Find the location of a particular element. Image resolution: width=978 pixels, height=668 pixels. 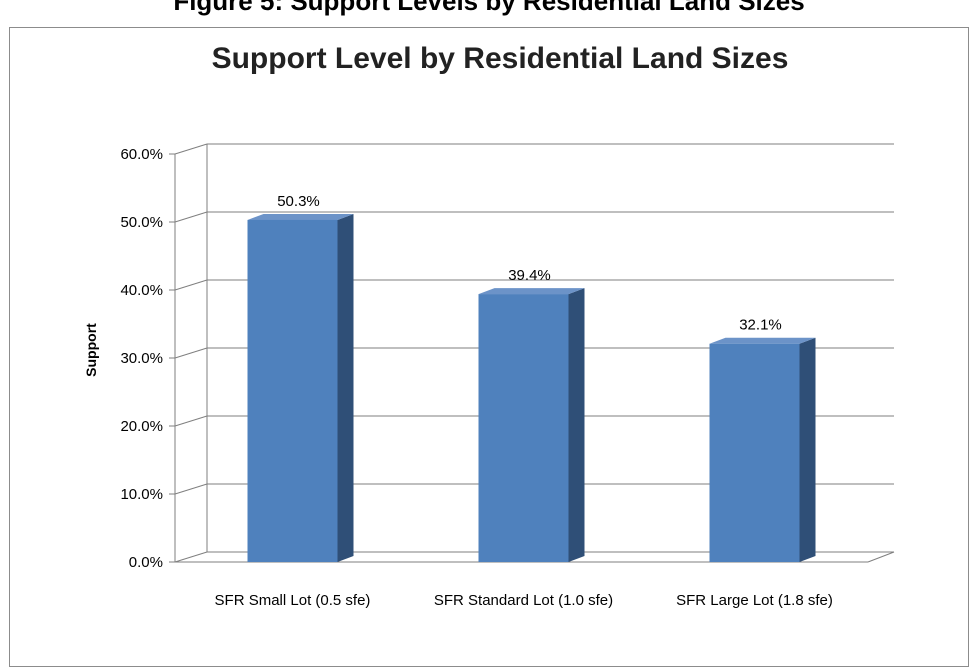

x-tick-label: SFR Standard Lot (1.0 sfe) is located at coordinates (523, 600).